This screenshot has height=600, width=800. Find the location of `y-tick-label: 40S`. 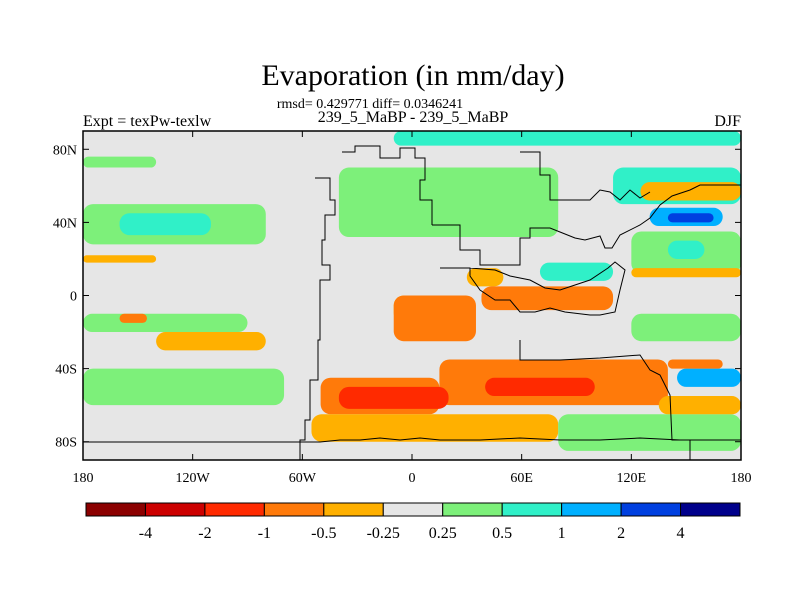

y-tick-label: 40S is located at coordinates (66, 370).